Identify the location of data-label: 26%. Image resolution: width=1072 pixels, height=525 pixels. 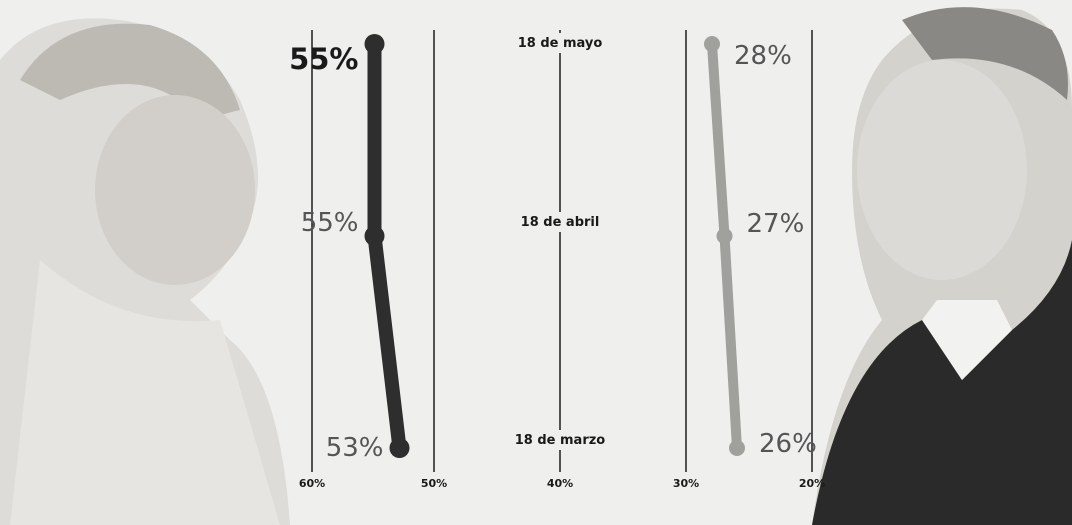
(788, 444).